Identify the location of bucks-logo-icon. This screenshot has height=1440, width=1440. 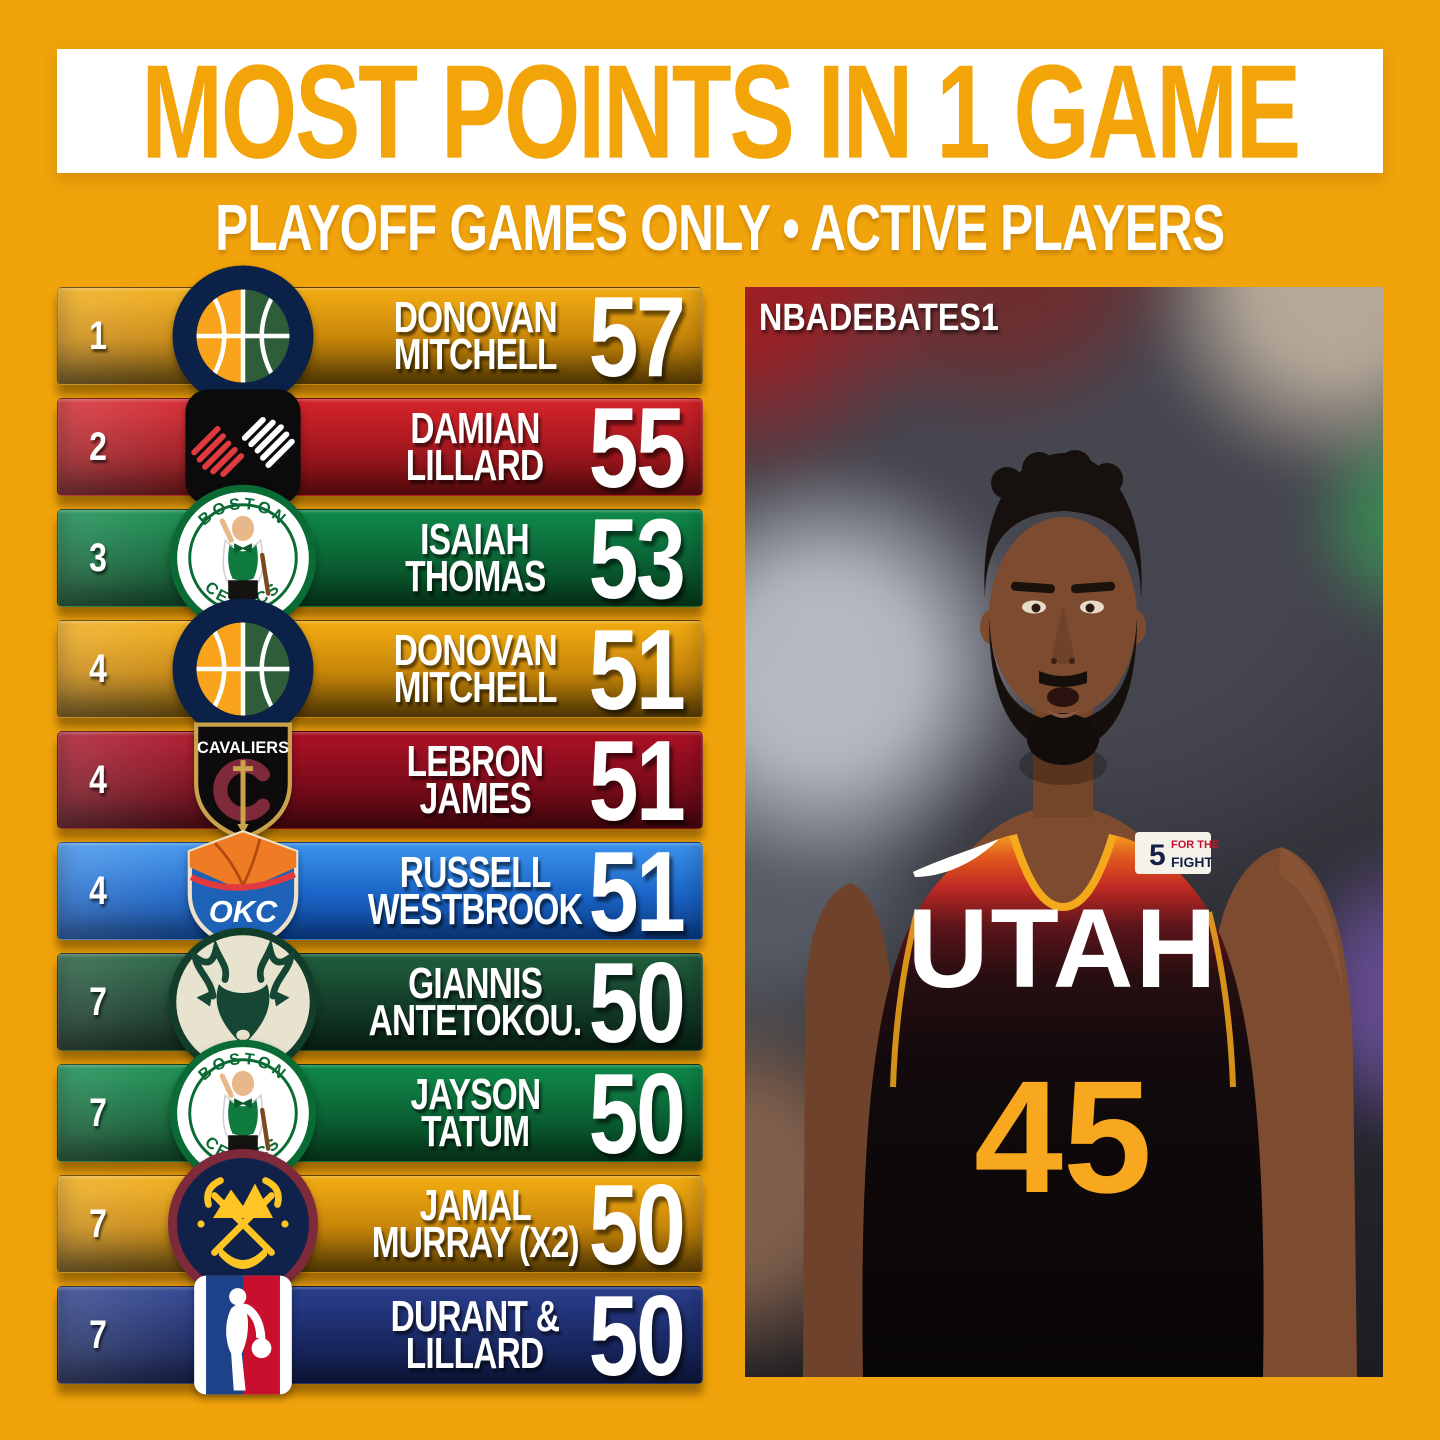
(243, 1002).